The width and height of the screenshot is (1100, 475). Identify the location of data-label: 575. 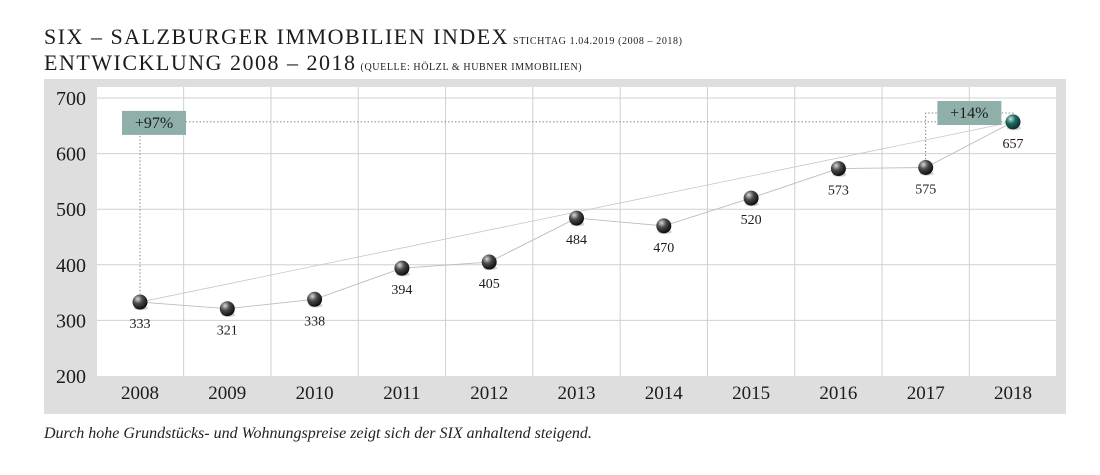
(925, 190).